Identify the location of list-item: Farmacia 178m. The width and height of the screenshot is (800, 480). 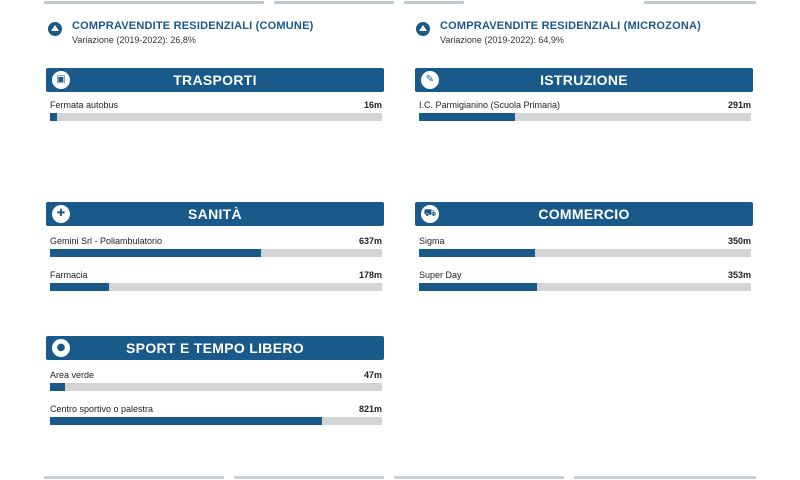
(216, 285).